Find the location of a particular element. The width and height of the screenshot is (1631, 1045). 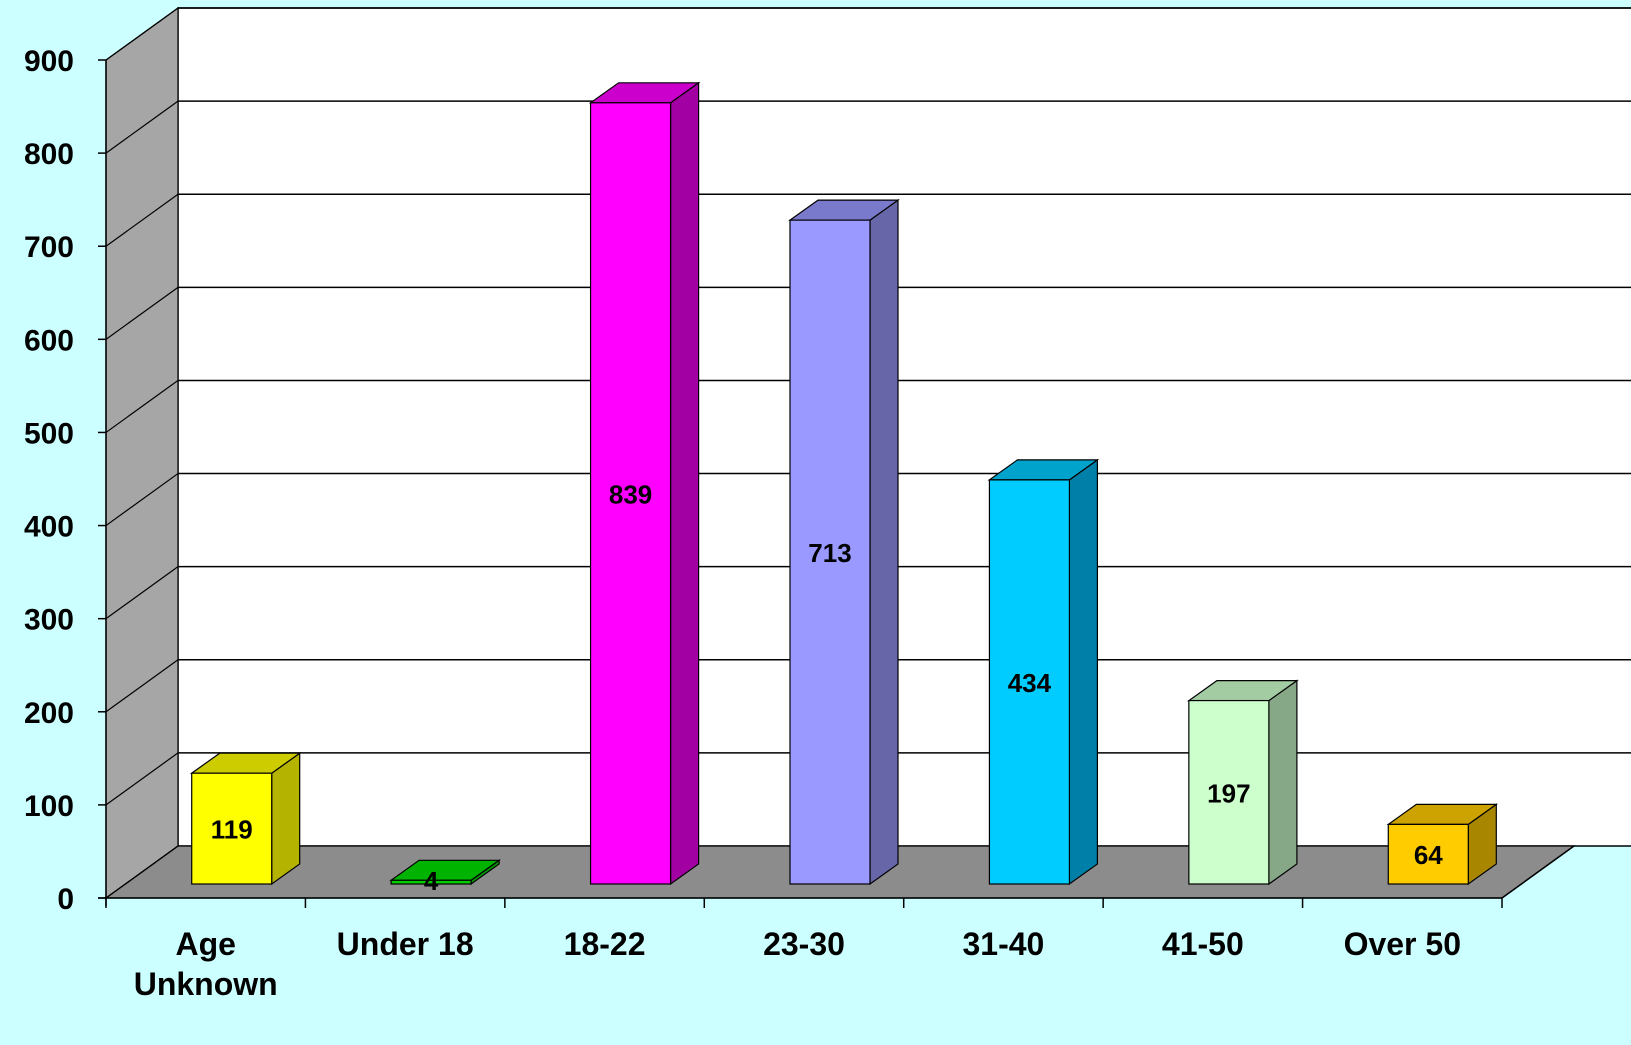

x-tick-label-line: 23-30 is located at coordinates (804, 944).